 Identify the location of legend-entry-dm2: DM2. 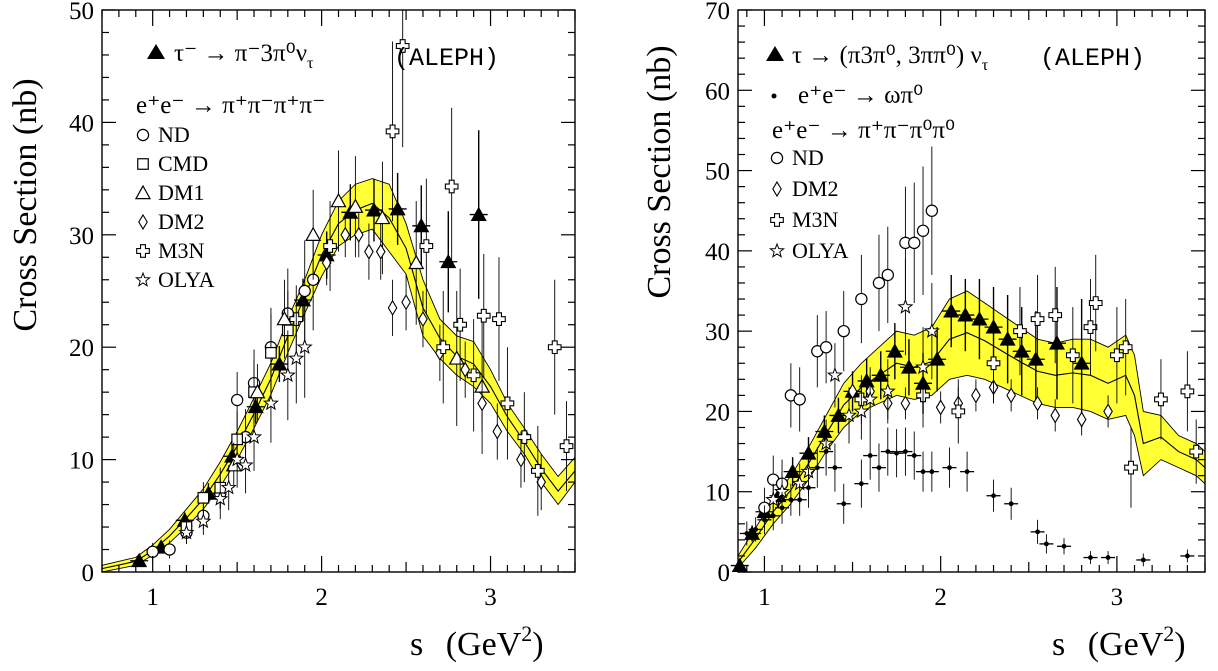
(171, 221).